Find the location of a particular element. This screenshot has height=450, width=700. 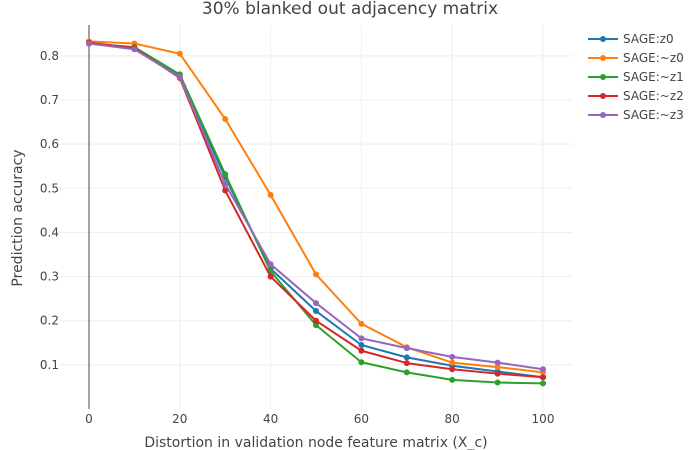

legend-label: SAGE:~z0 is located at coordinates (653, 58).